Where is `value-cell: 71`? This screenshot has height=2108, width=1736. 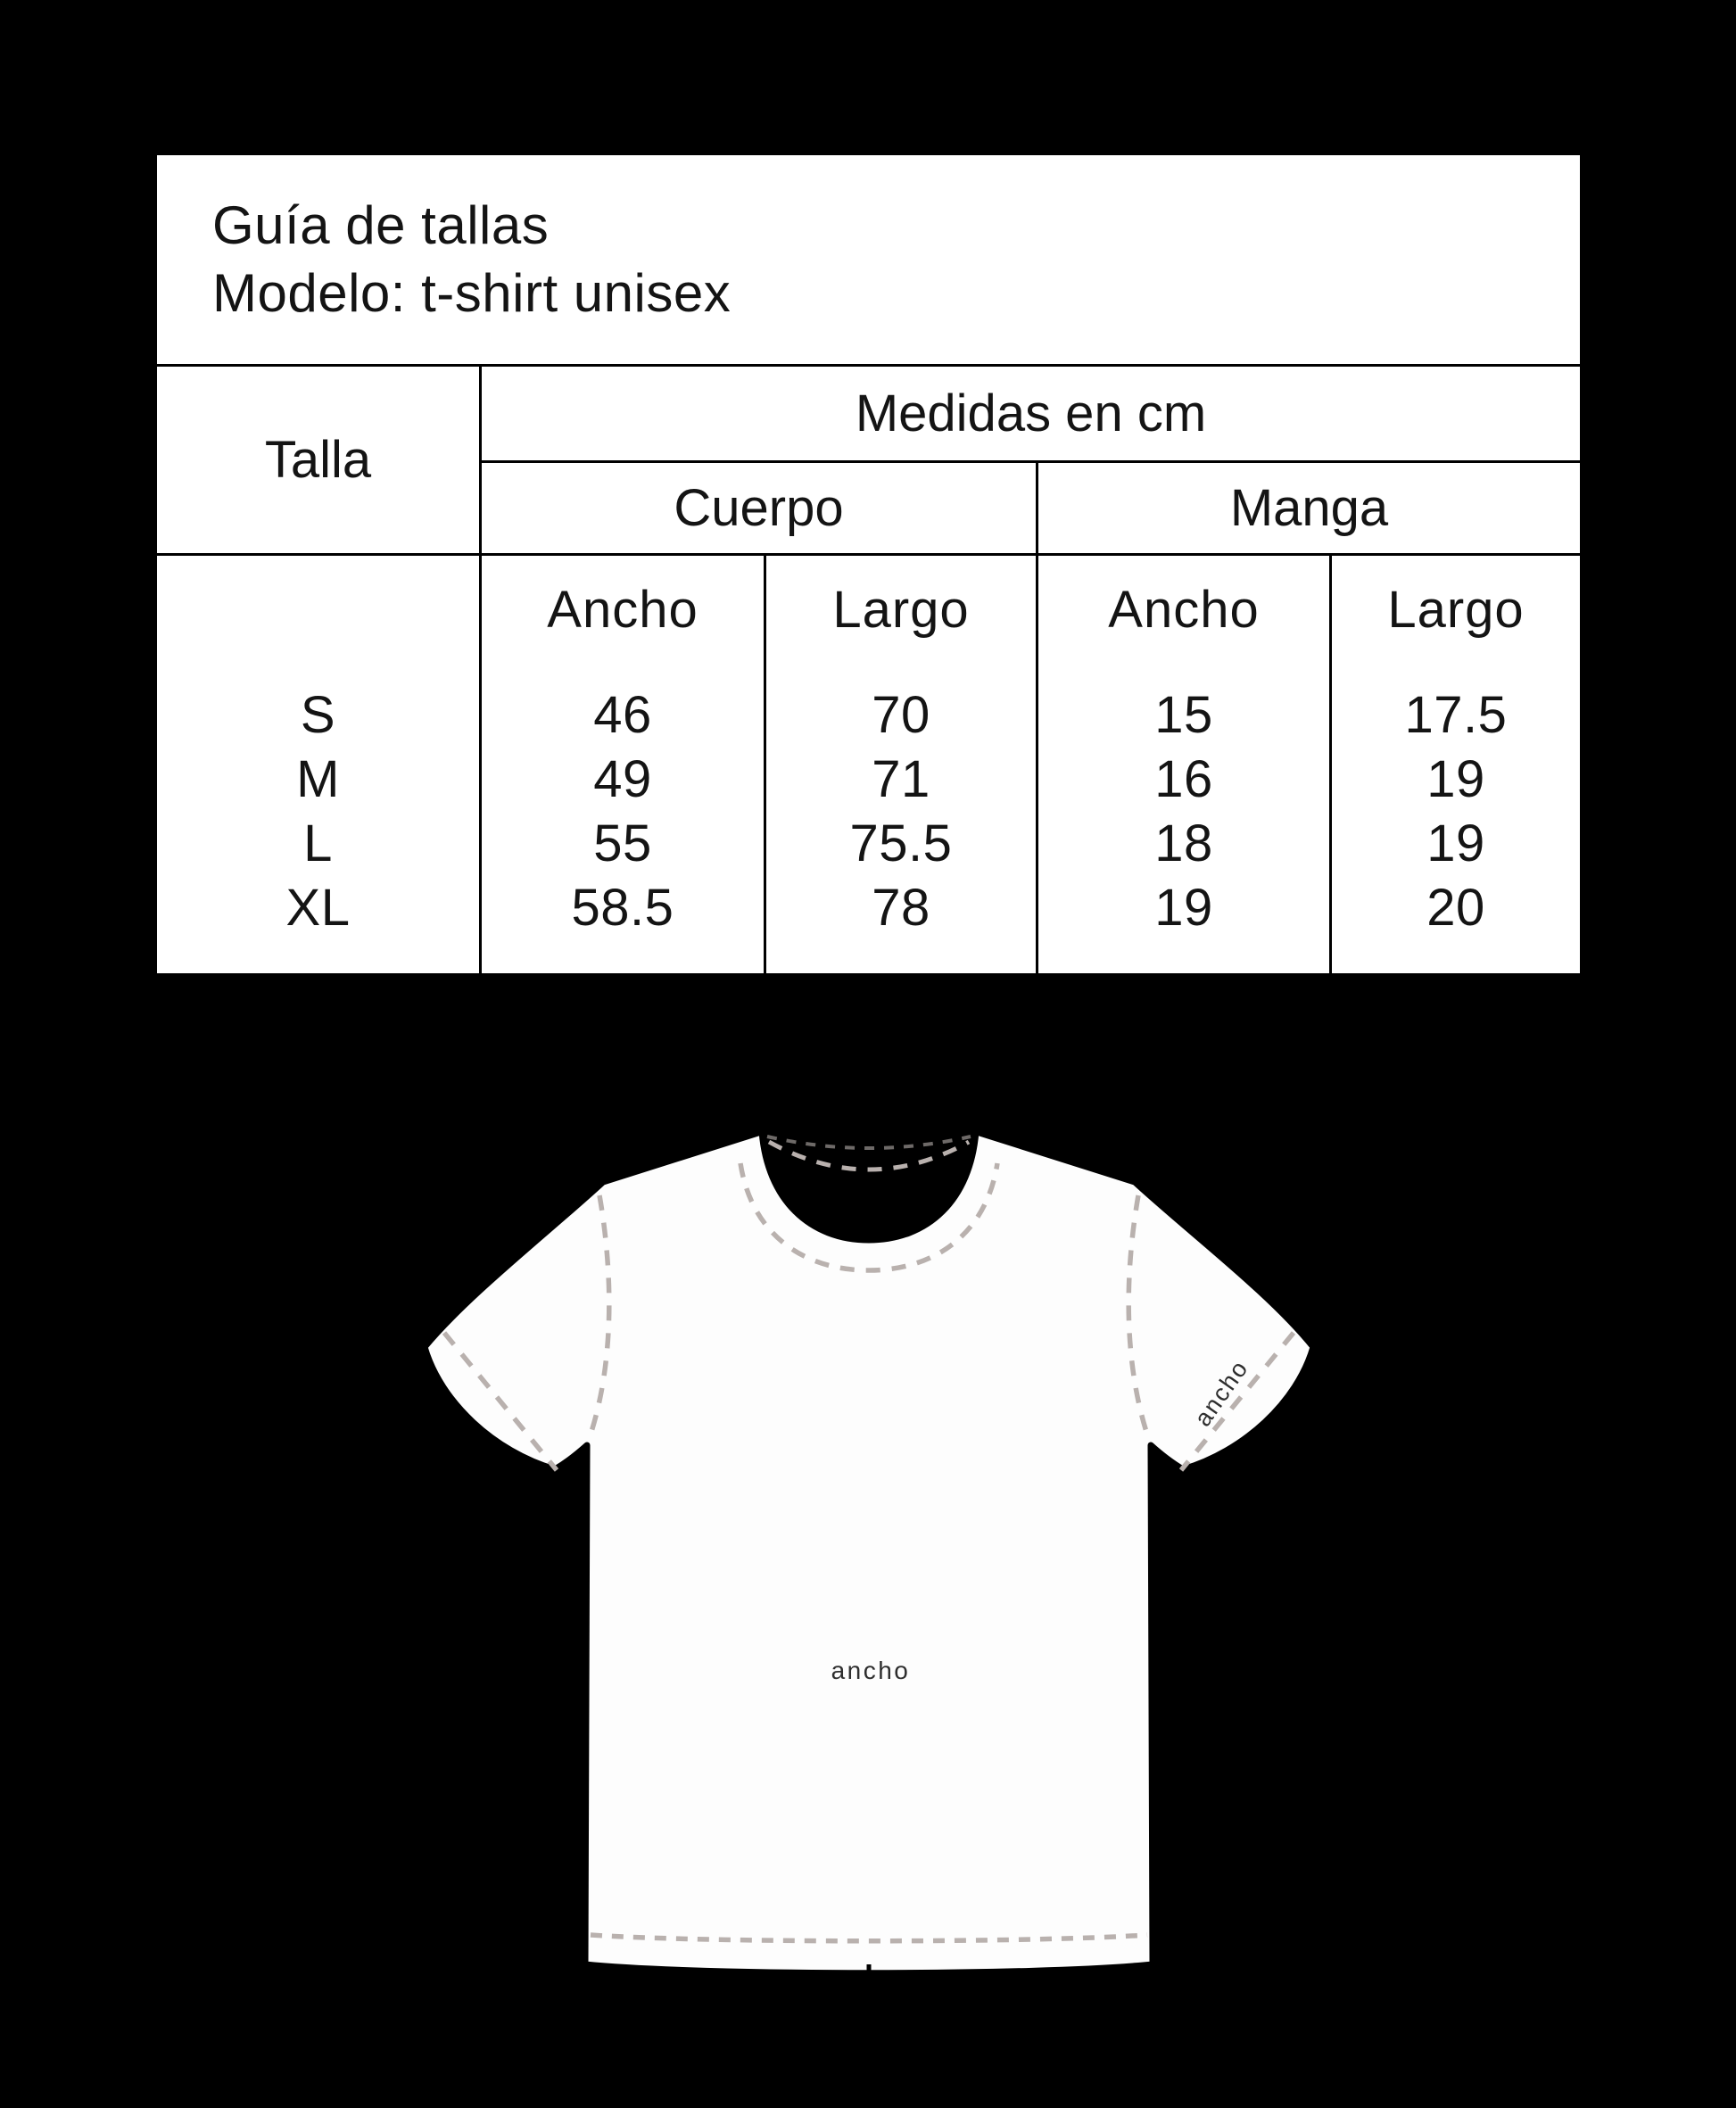 value-cell: 71 is located at coordinates (901, 778).